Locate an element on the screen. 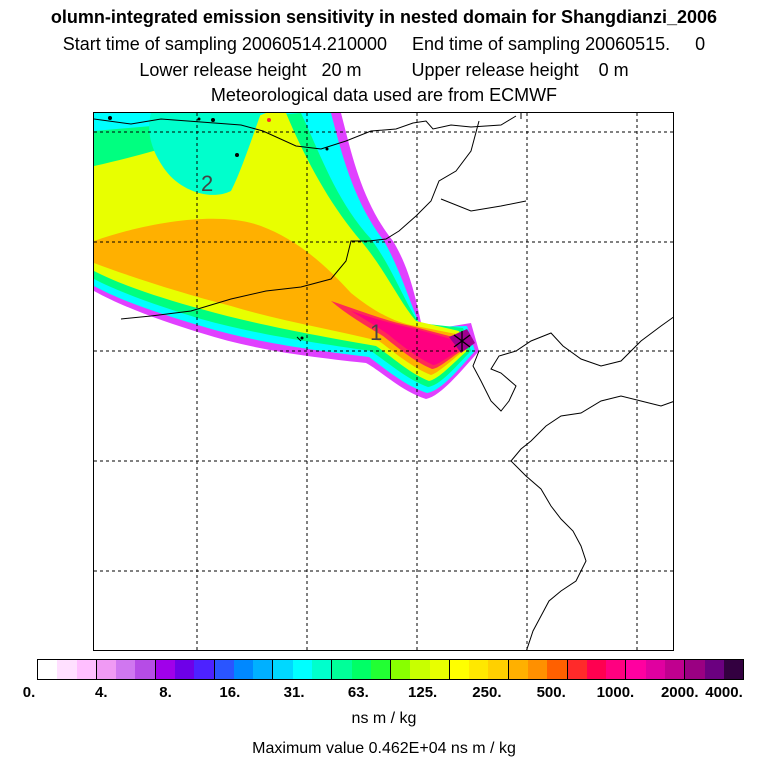 The height and width of the screenshot is (768, 768). colorbar-tick-label: 1000. is located at coordinates (615, 692).